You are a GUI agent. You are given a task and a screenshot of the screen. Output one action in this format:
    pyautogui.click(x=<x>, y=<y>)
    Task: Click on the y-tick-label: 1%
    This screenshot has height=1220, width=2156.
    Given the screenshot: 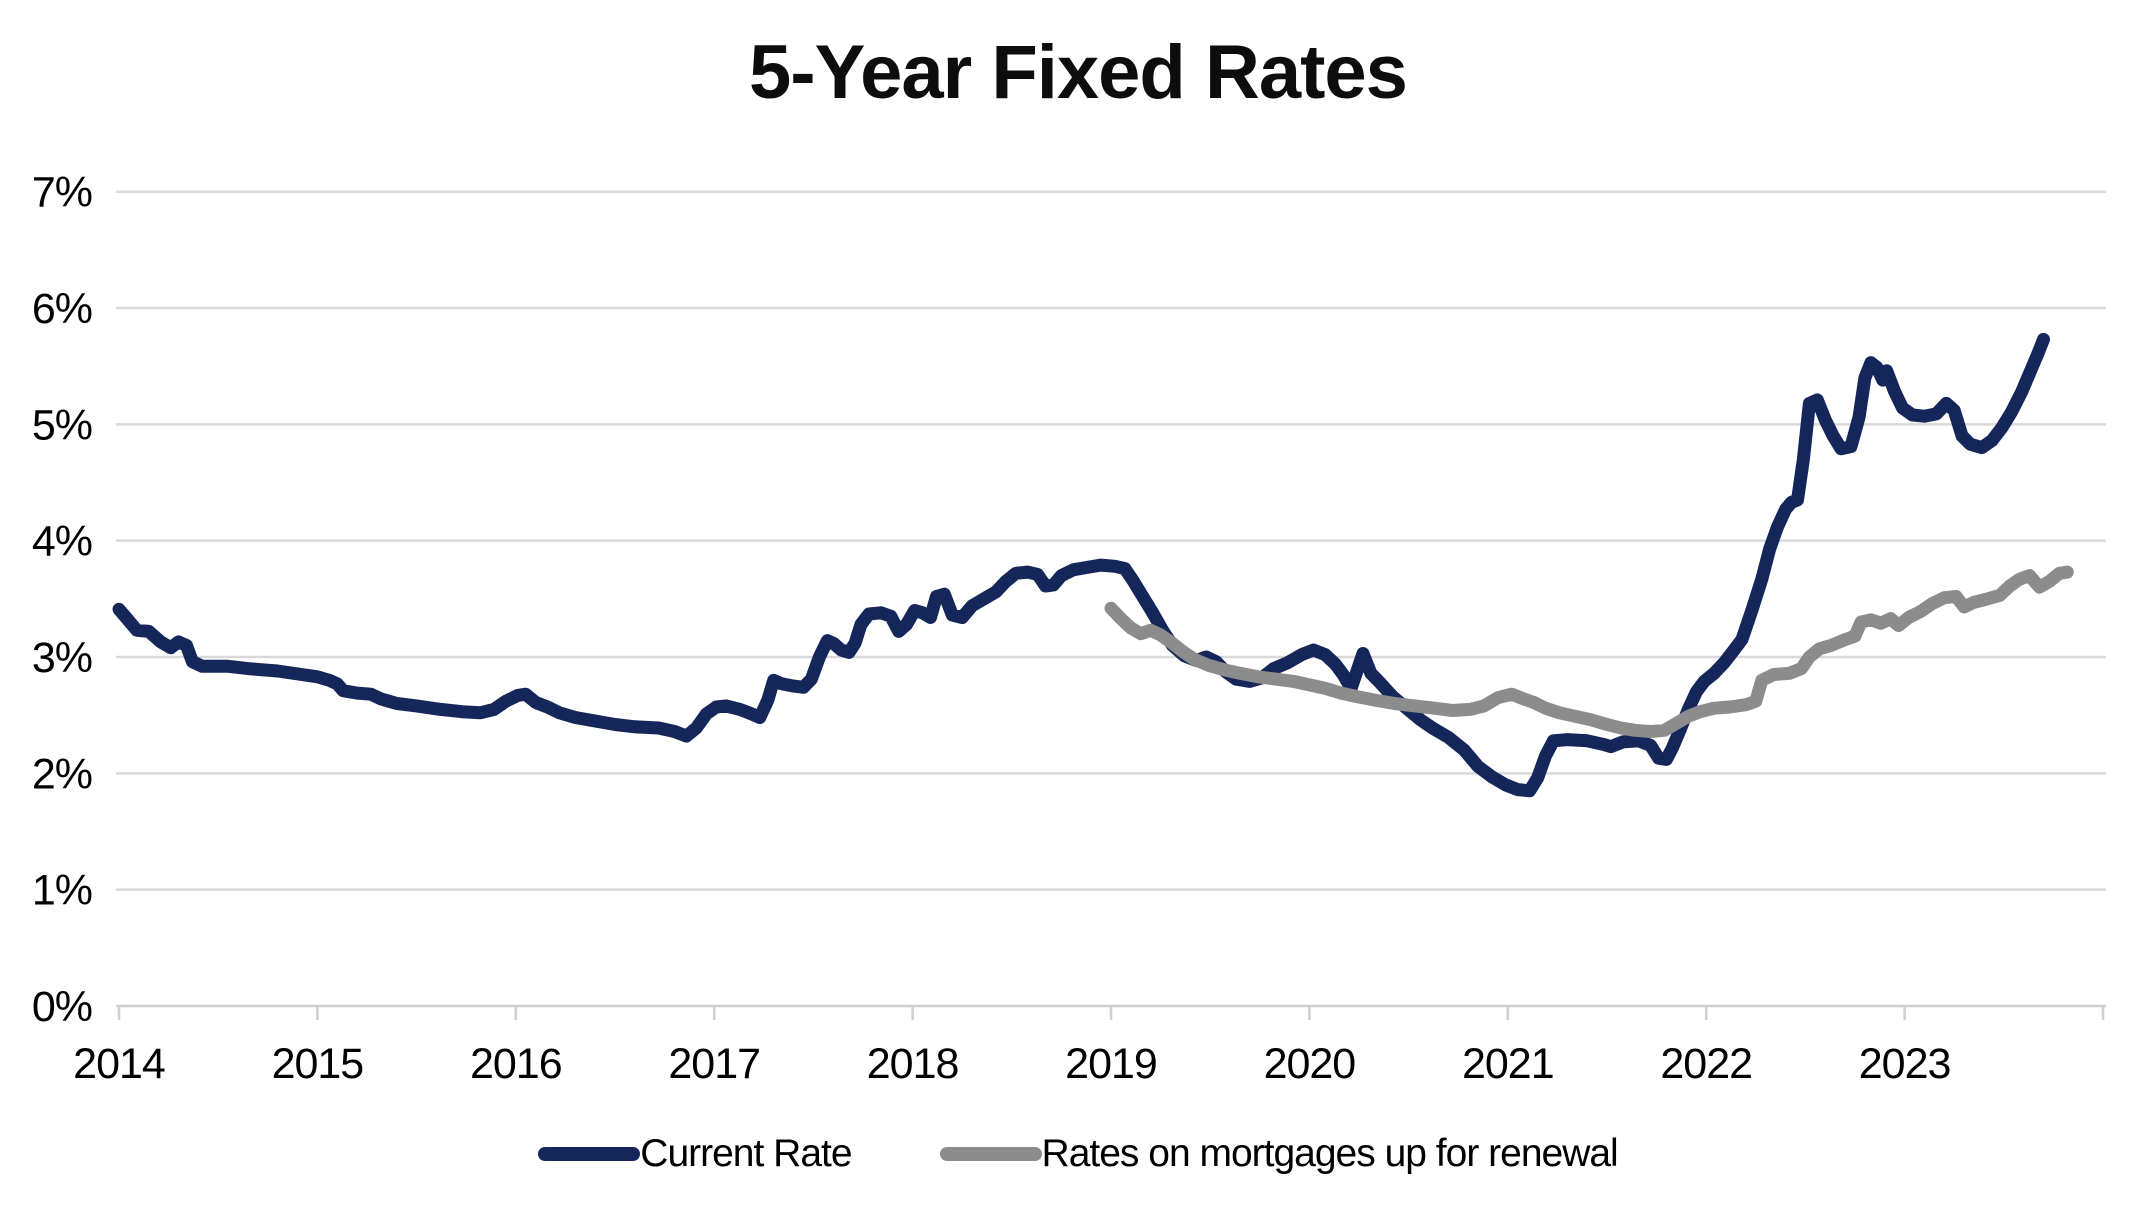 What is the action you would take?
    pyautogui.click(x=62, y=891)
    